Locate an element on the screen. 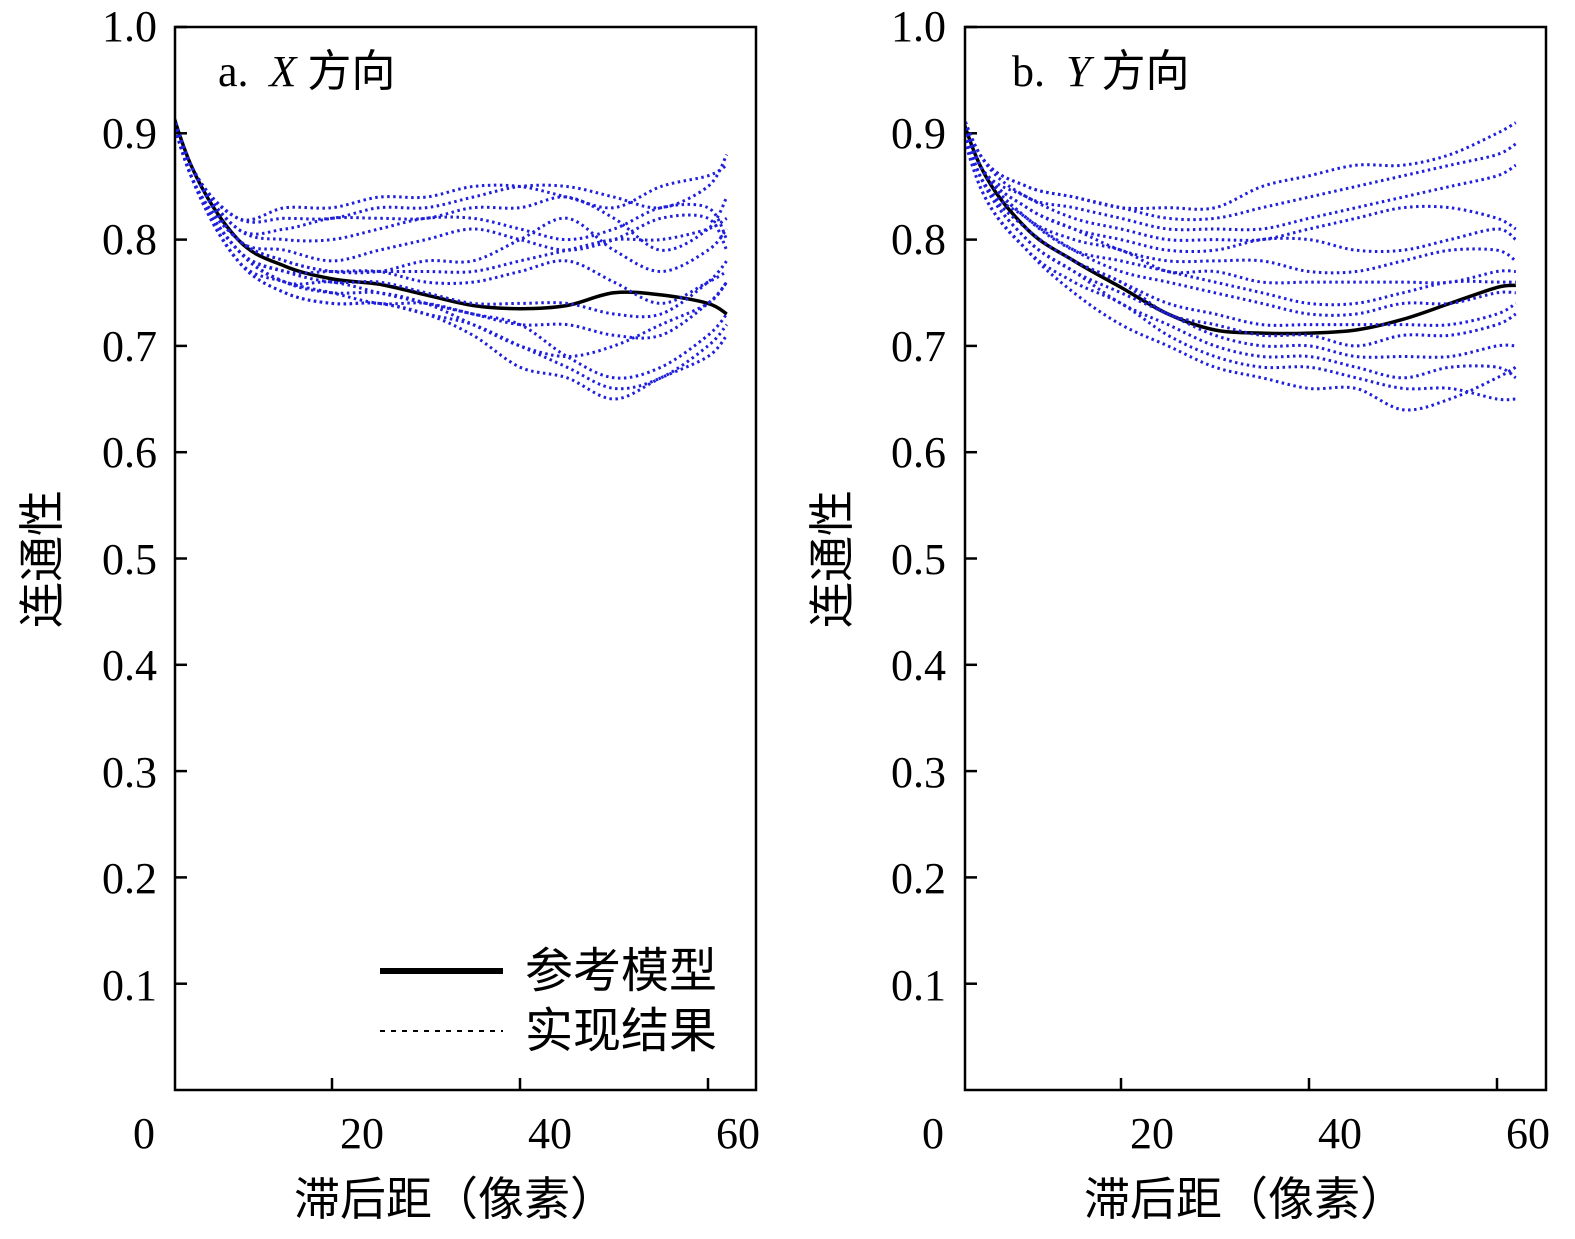  reference-line is located at coordinates (1241, 229).